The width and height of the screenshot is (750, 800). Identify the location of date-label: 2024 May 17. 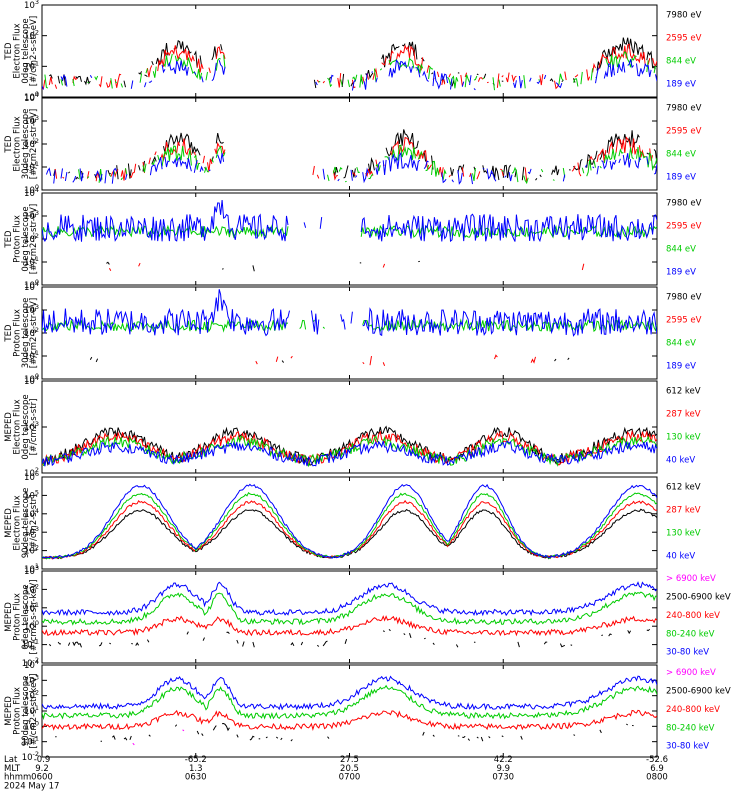
(31, 786).